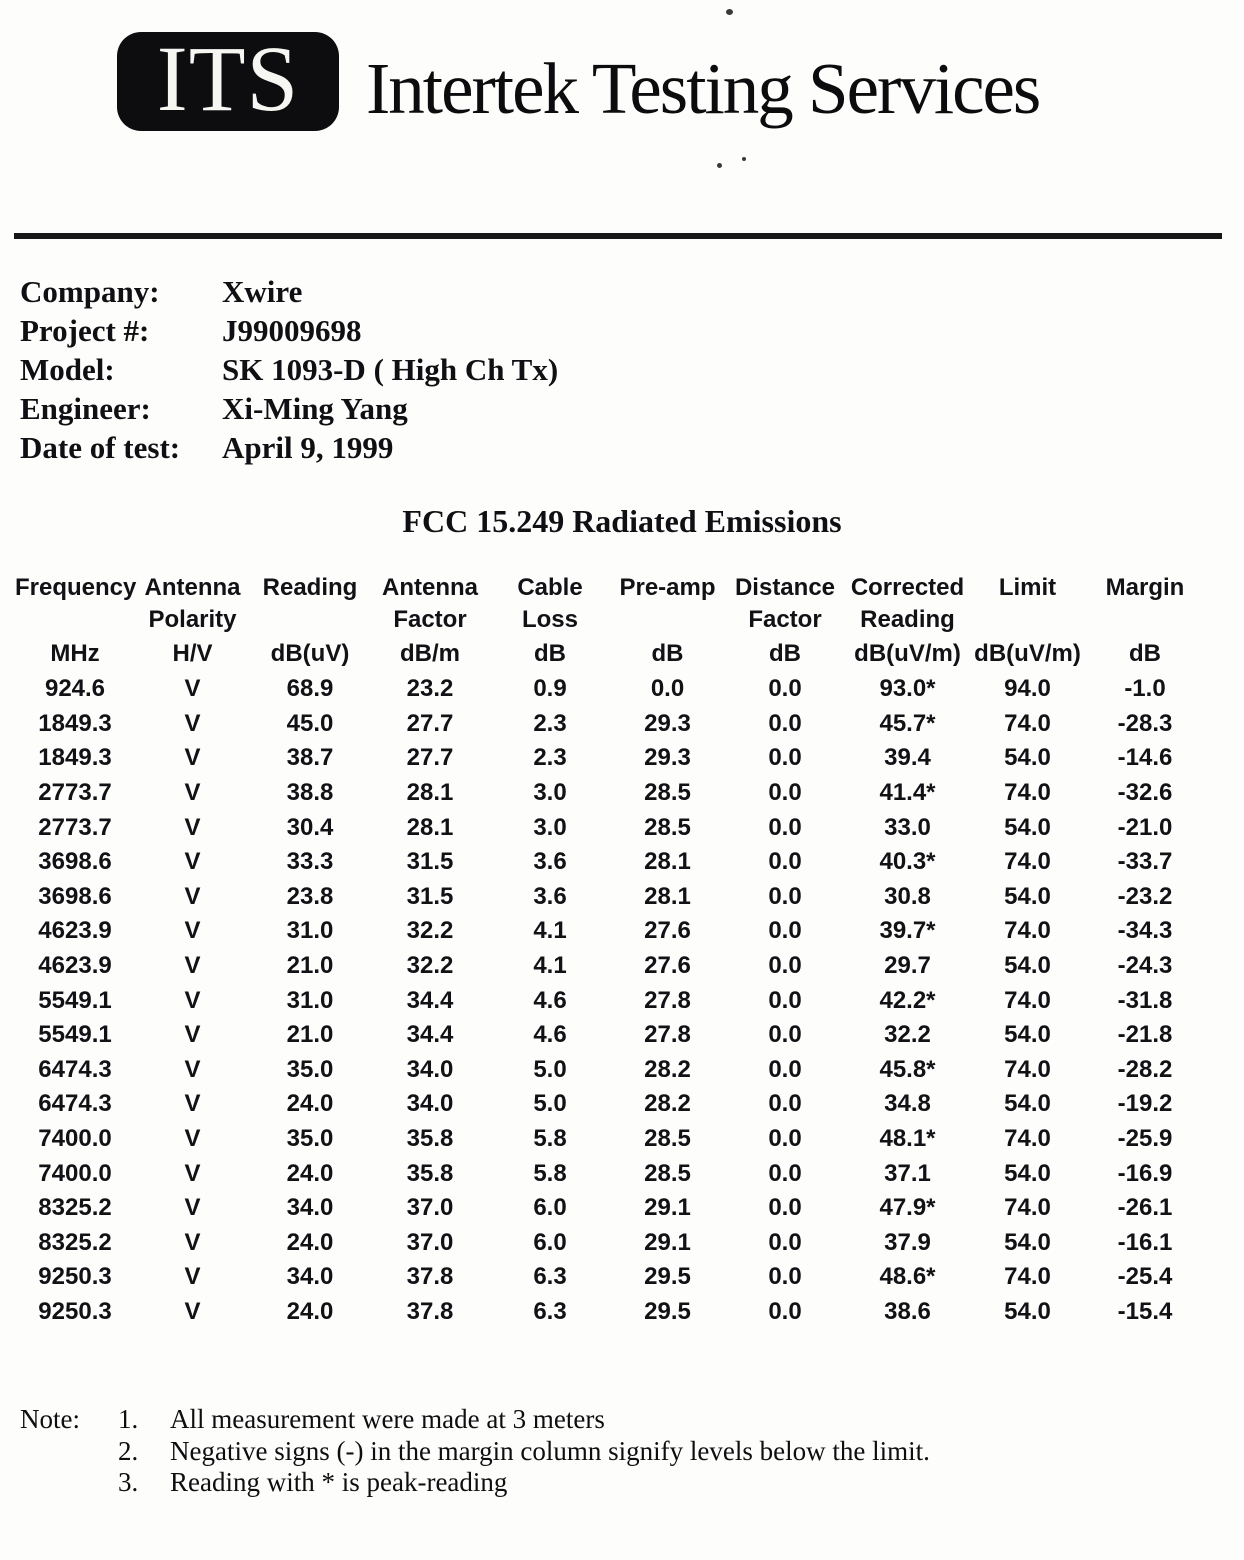 The width and height of the screenshot is (1244, 1560). I want to click on table-row: 9250.3 V 24.0 37.8 6.3 29.5 0.0 38.6 54.0 -15.4, so click(610, 1312).